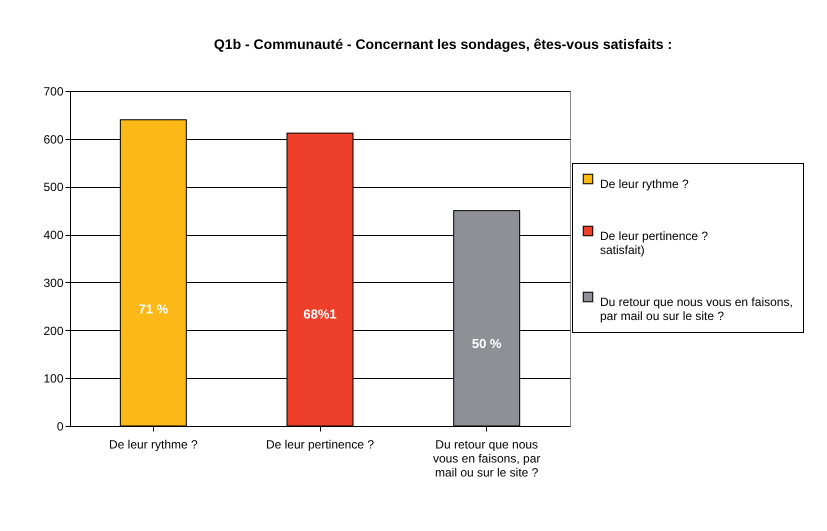  Describe the element at coordinates (153, 309) in the screenshot. I see `annotation: 71 %` at that location.